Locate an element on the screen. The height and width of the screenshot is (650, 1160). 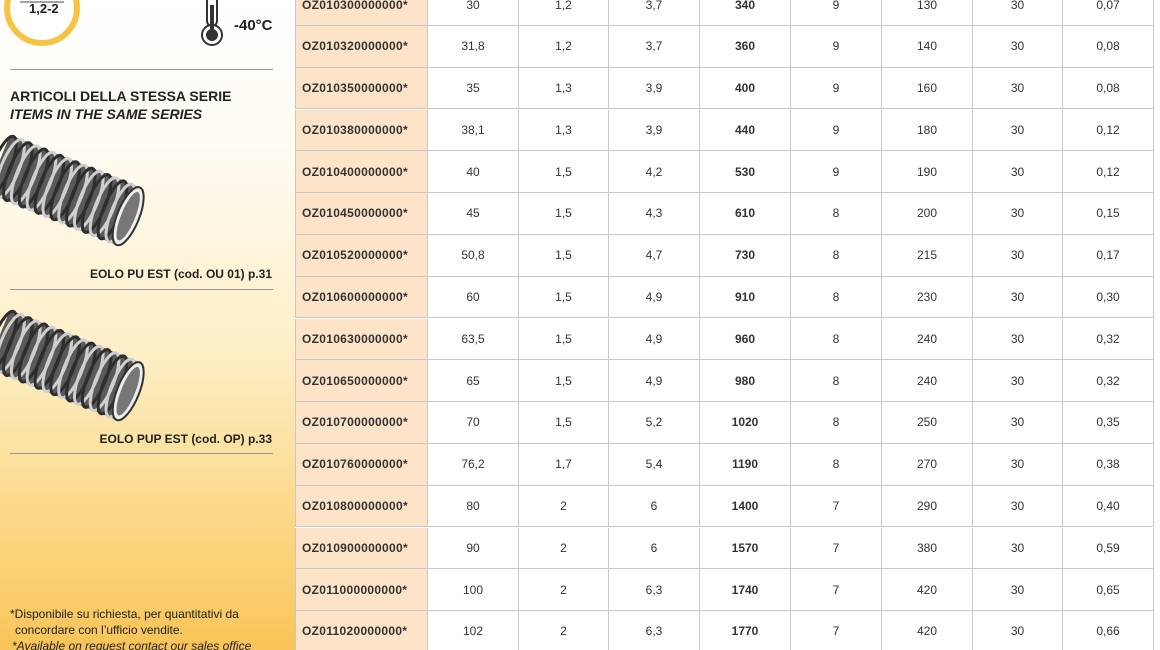
table-cell: 65 is located at coordinates (473, 381).